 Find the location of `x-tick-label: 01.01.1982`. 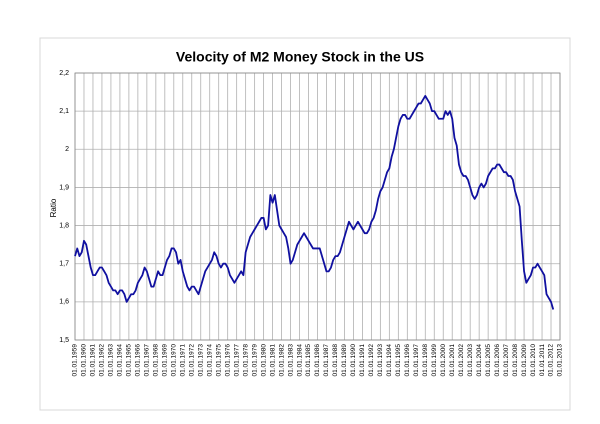

x-tick-label: 01.01.1982 is located at coordinates (281, 360).